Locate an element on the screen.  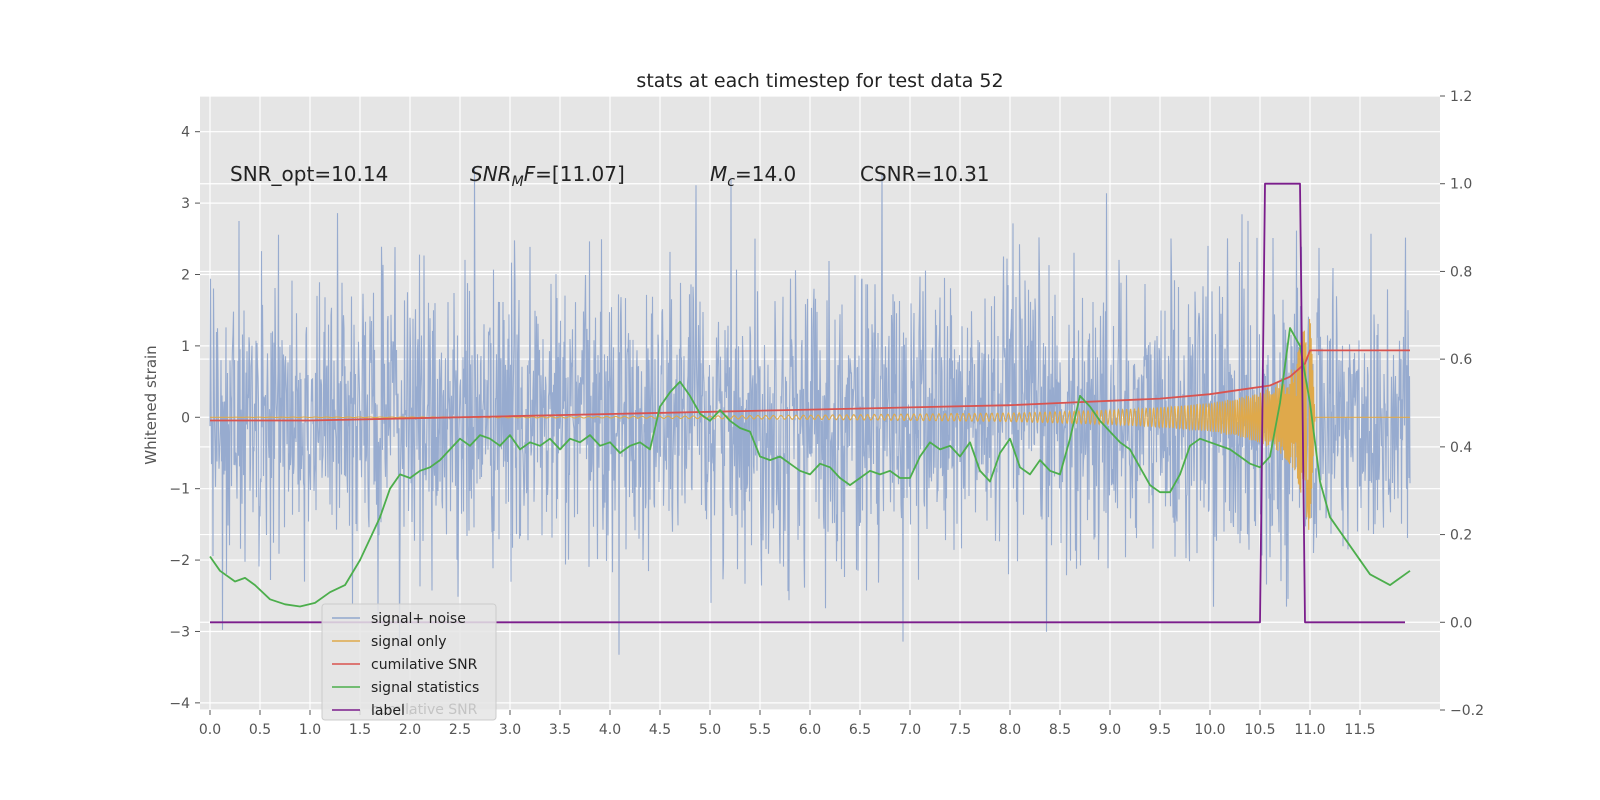
annotation-csnr: CSNR=10.31 is located at coordinates (925, 174).